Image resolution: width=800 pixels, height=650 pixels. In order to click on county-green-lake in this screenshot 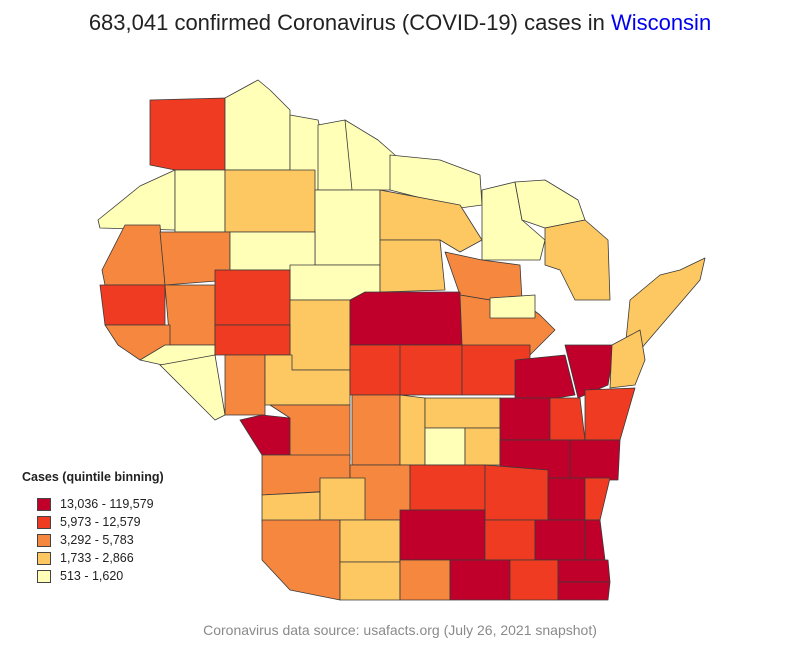, I will do `click(482, 446)`.